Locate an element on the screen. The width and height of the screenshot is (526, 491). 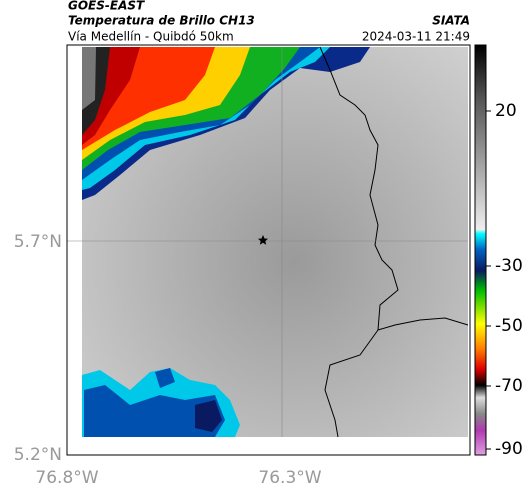
timestamp: 2024-03-11 21:49 is located at coordinates (416, 37).